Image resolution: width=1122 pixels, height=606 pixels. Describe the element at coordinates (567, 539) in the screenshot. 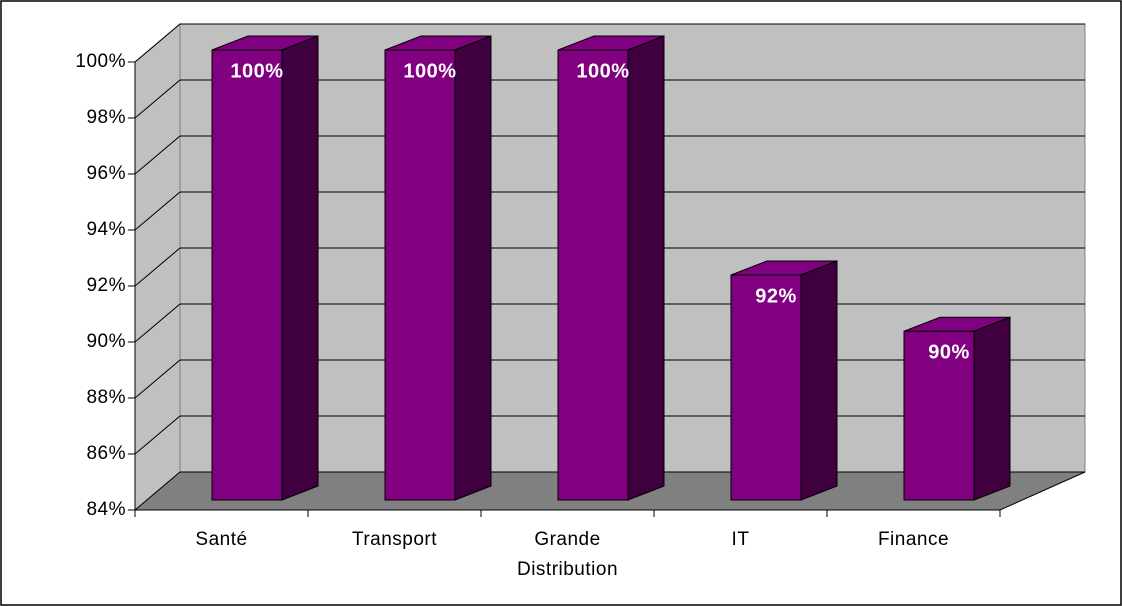

I see `x-tick-label-line: Grande` at that location.